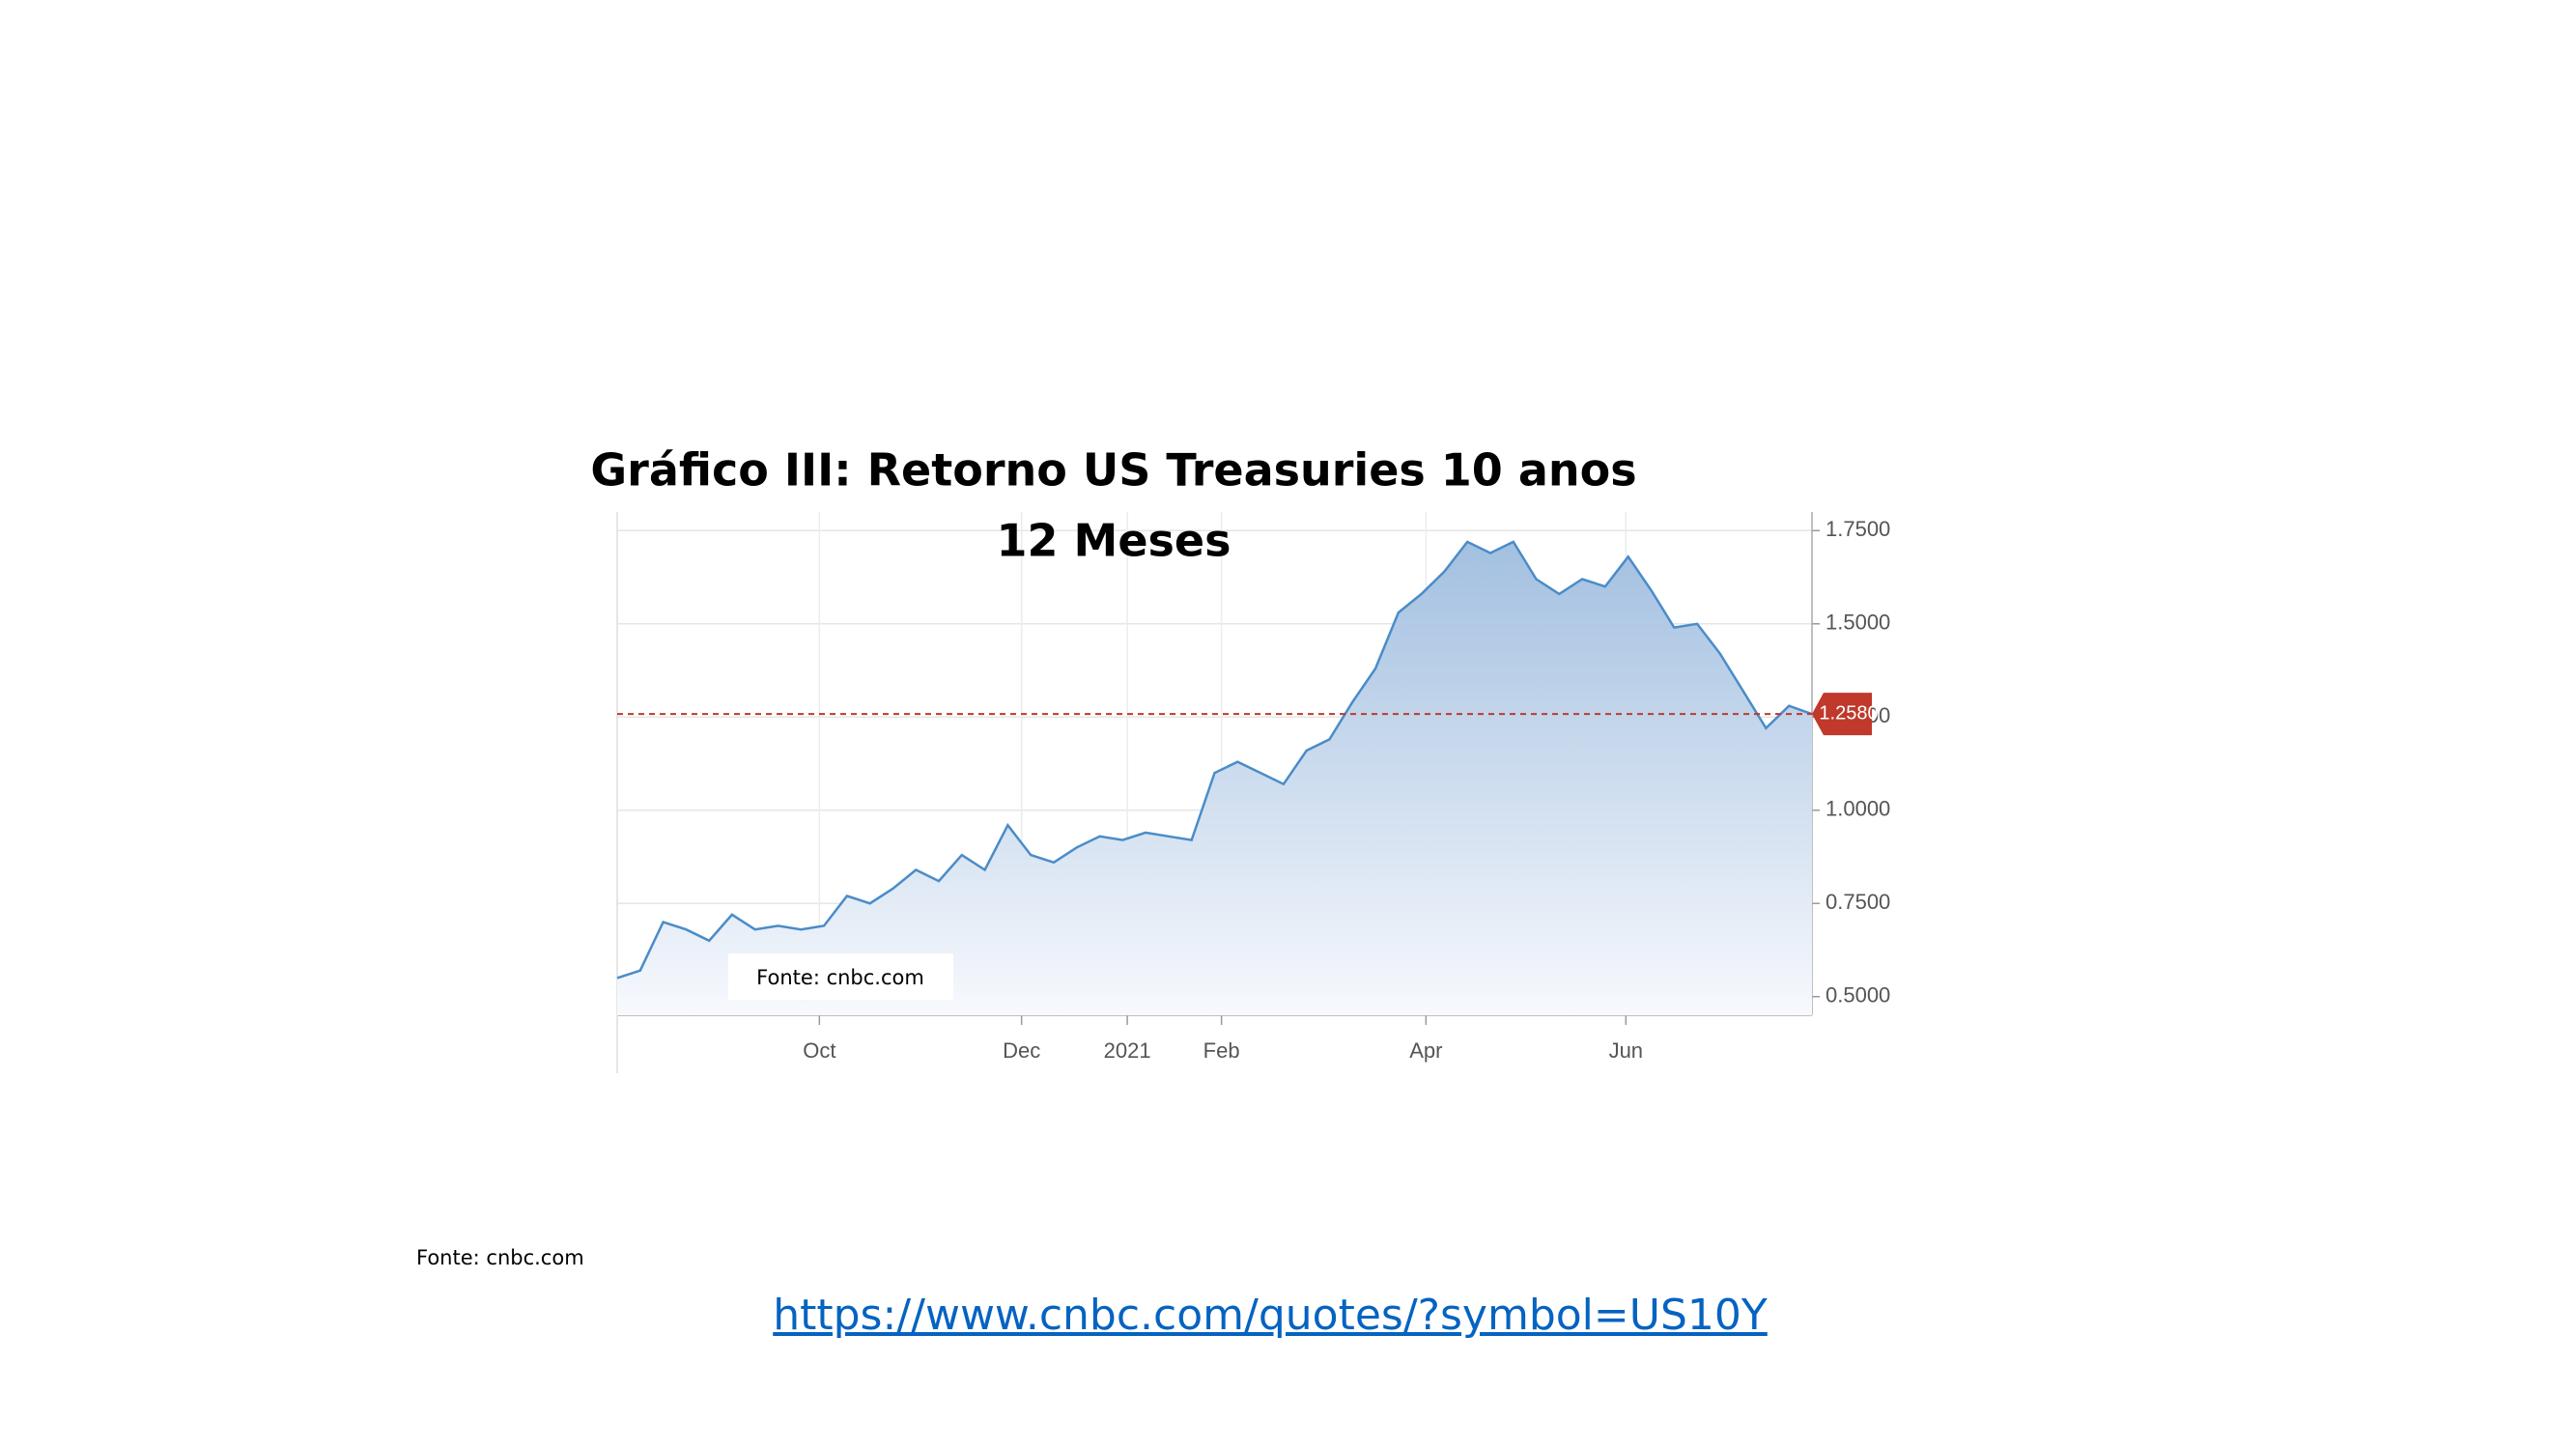  Describe the element at coordinates (1221, 1050) in the screenshot. I see `x-tick-label: Feb` at that location.